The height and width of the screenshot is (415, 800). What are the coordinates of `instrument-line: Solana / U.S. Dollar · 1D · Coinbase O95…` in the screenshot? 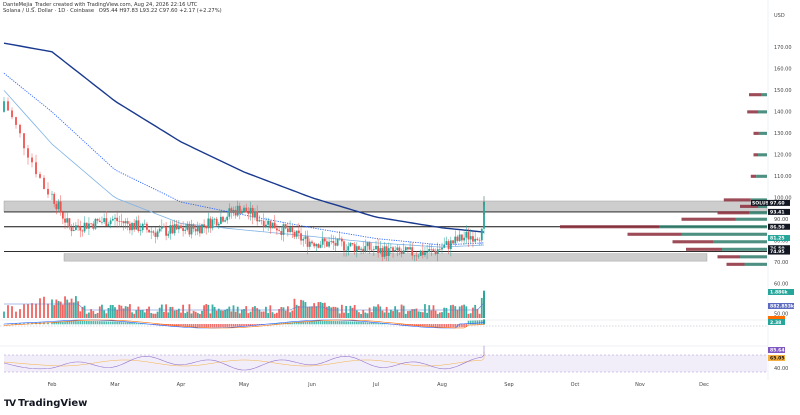 It's located at (114, 11).